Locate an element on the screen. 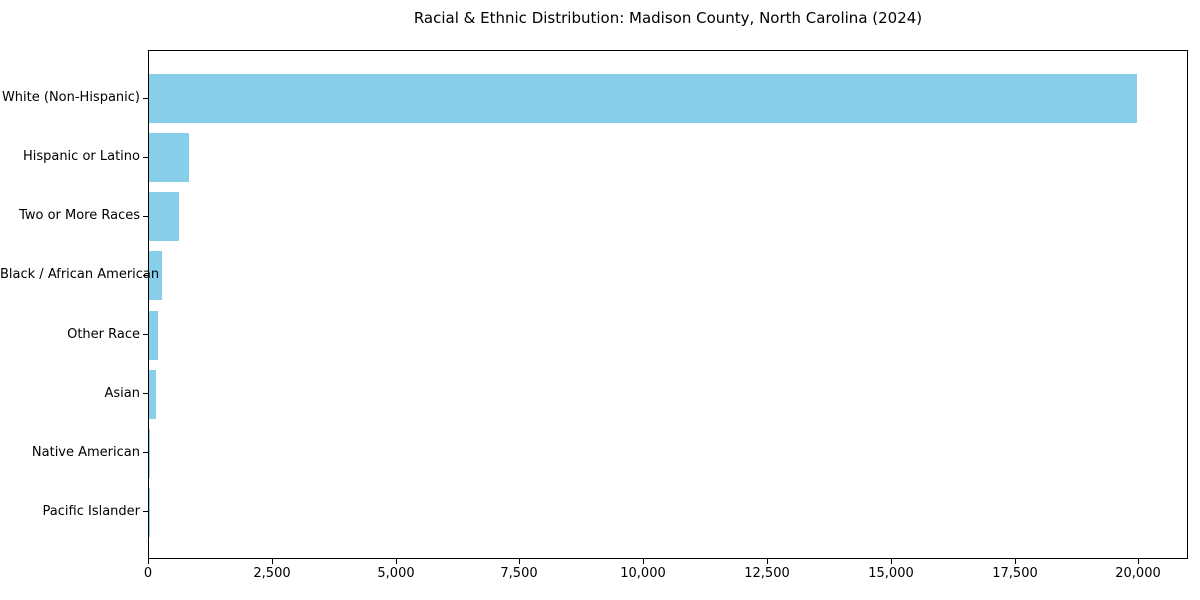 The height and width of the screenshot is (600, 1200). y-tick-label: Other Race is located at coordinates (103, 334).